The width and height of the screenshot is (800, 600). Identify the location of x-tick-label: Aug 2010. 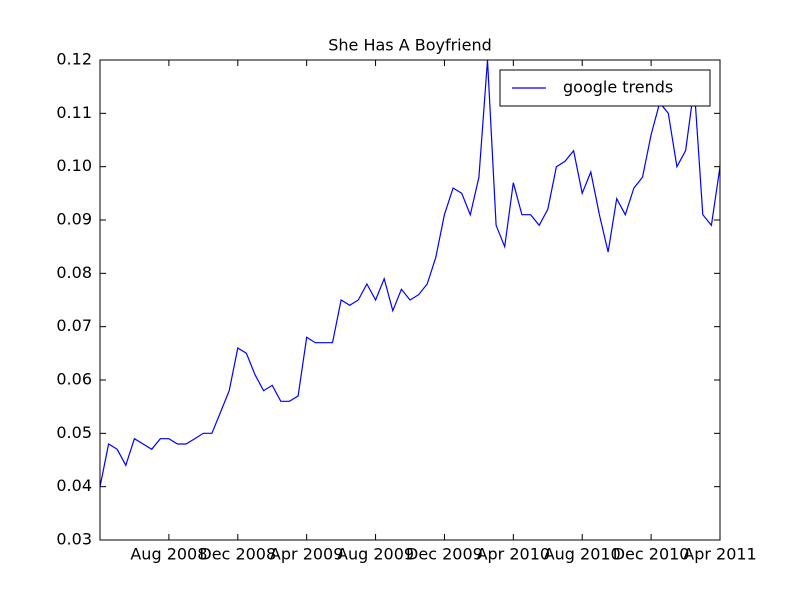
(582, 554).